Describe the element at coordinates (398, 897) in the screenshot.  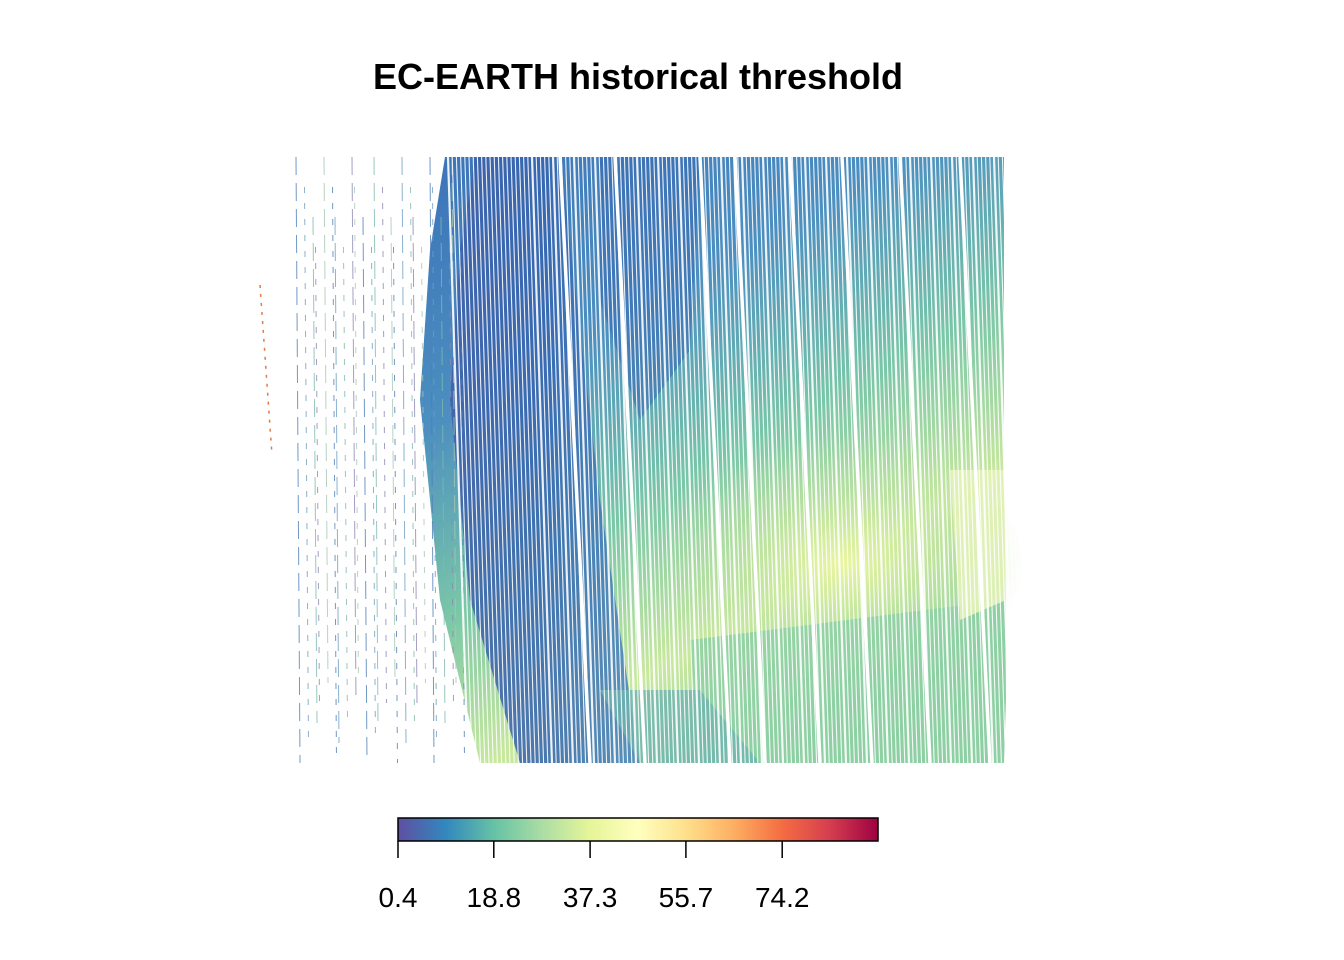
I see `colorbar-tick-label: 0.4` at that location.